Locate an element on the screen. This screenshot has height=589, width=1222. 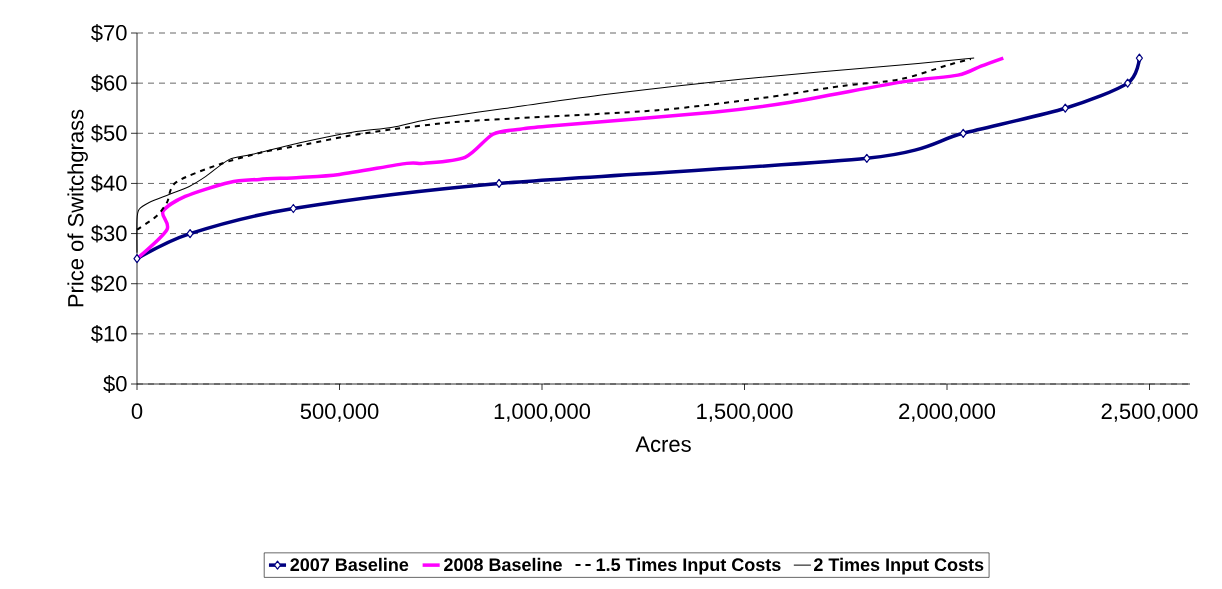
y-tick-label: $30 is located at coordinates (109, 233).